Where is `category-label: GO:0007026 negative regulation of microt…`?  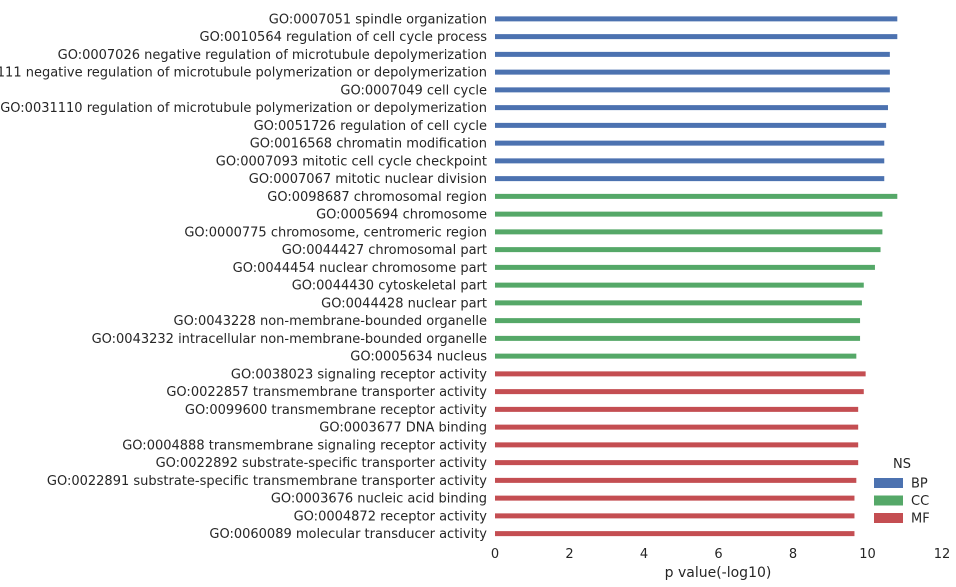
category-label: GO:0007026 negative regulation of microt… is located at coordinates (272, 55).